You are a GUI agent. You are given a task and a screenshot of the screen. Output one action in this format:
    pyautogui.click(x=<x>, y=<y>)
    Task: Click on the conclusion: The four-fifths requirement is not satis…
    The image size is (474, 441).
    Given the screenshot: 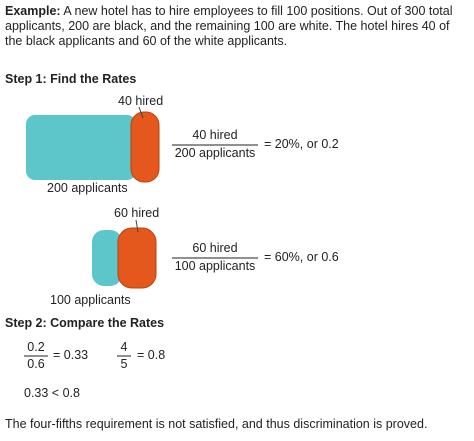 What is the action you would take?
    pyautogui.click(x=216, y=424)
    